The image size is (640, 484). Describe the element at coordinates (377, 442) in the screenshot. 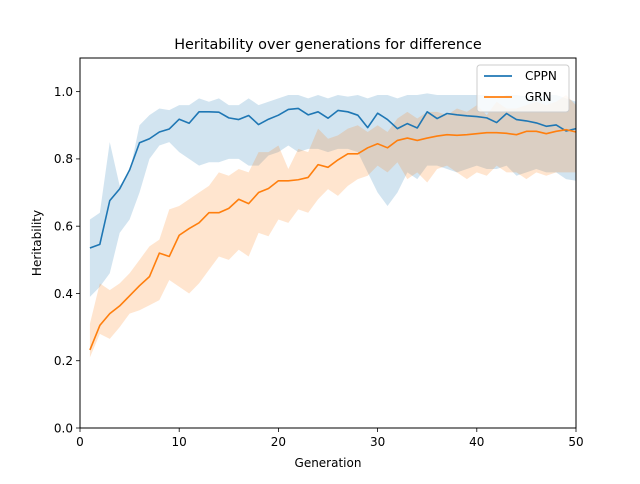

I see `x-tick-label: 30` at that location.